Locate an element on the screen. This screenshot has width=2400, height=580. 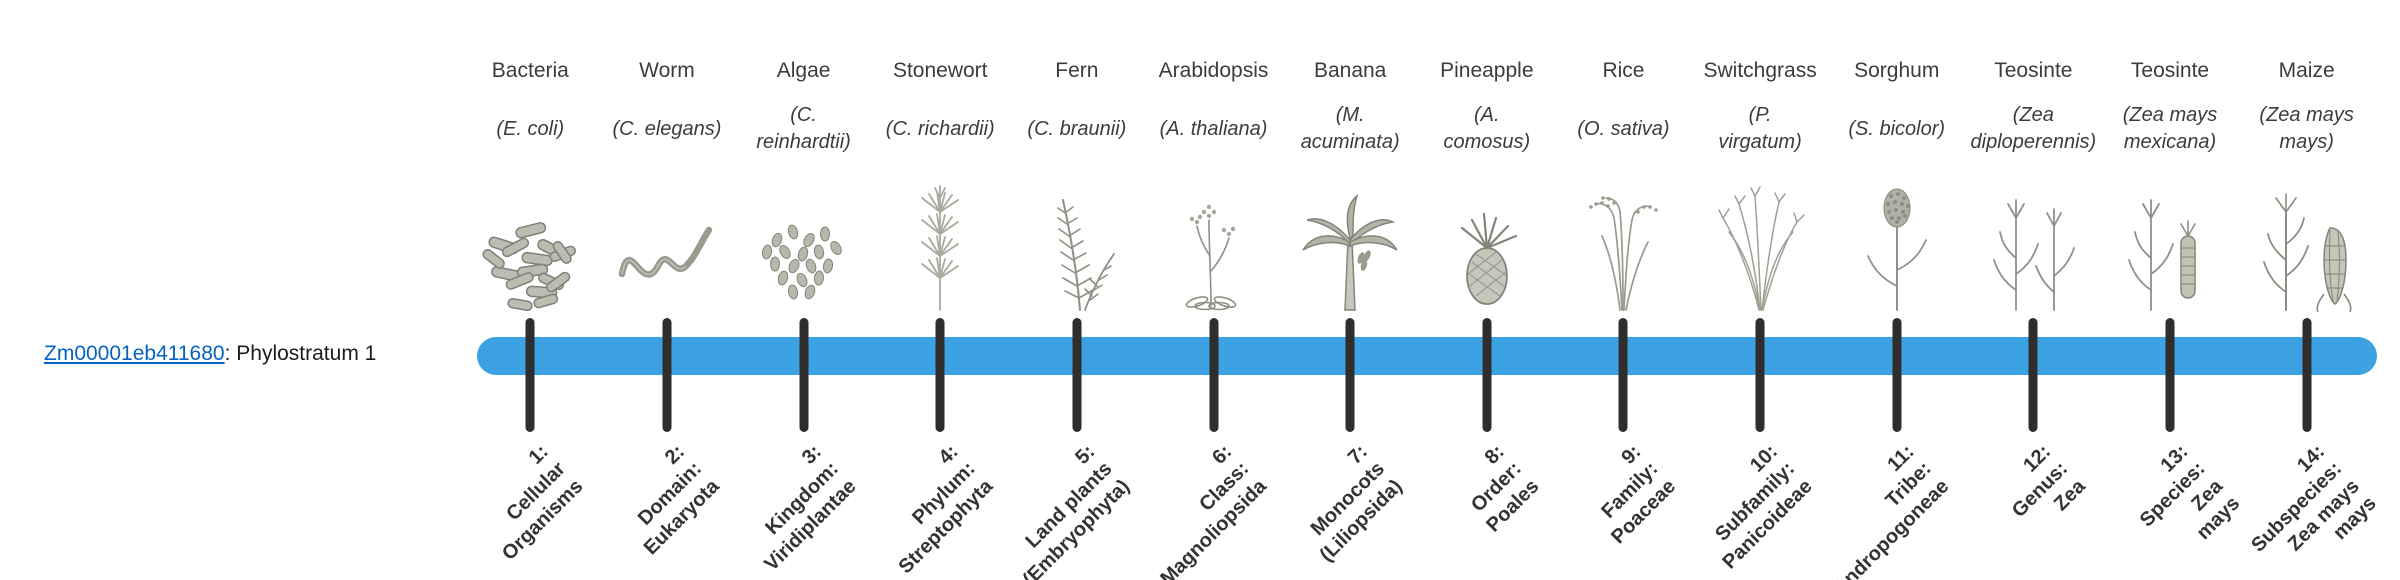
maize-illustration is located at coordinates (2307, 243).